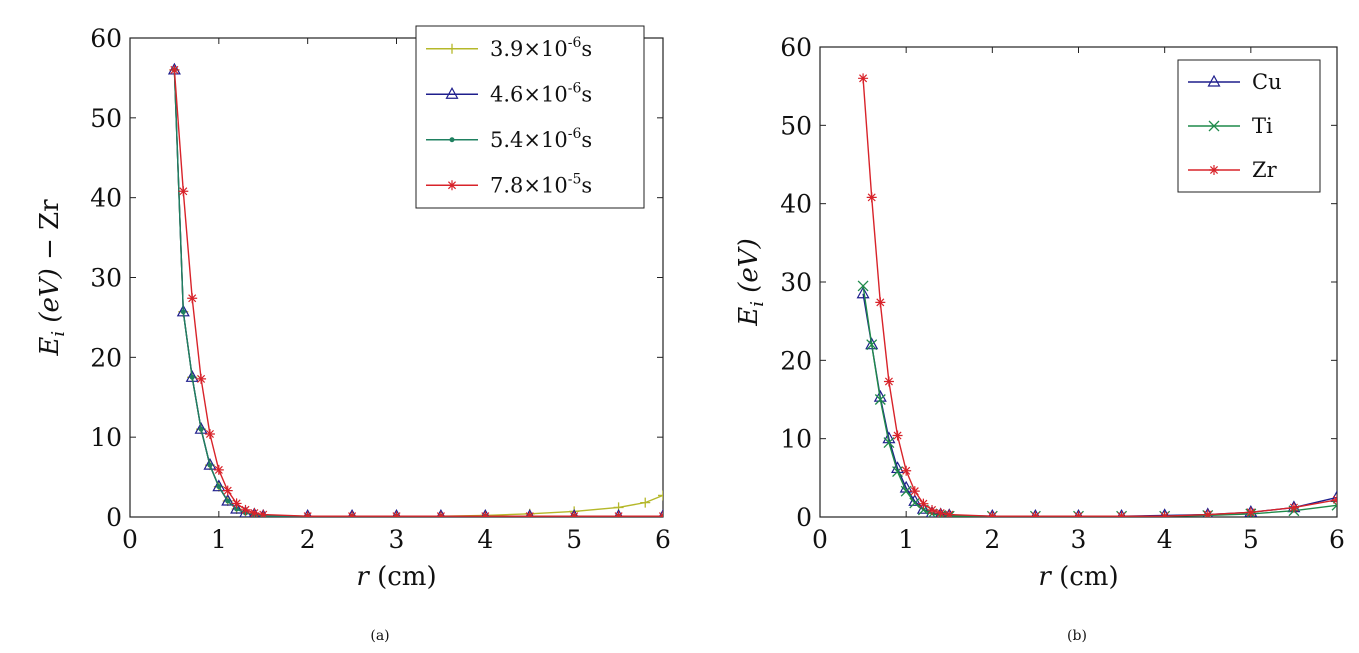 Image resolution: width=1359 pixels, height=653 pixels. What do you see at coordinates (1337, 539) in the screenshot?
I see `x-tick-label: 6` at bounding box center [1337, 539].